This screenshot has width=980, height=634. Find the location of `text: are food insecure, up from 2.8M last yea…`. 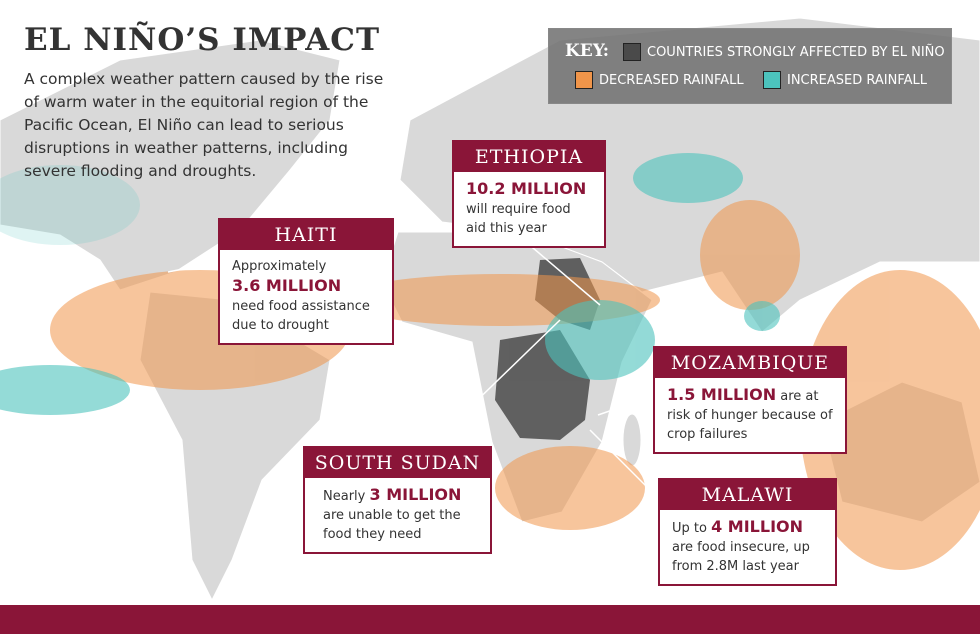

text: are food insecure, up from 2.8M last yea… is located at coordinates (741, 557).